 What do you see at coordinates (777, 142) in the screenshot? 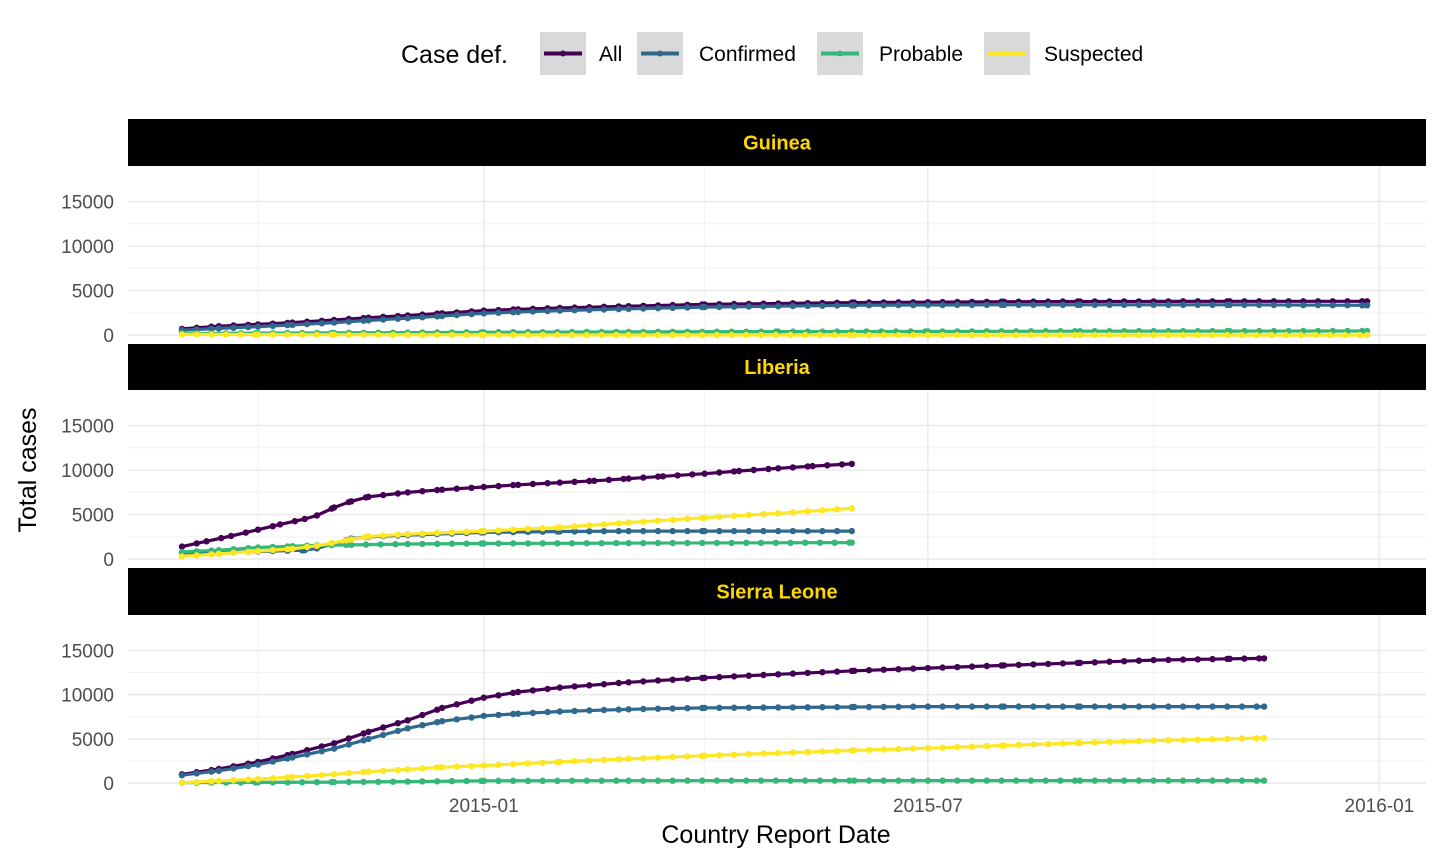
I see `strip-guinea` at bounding box center [777, 142].